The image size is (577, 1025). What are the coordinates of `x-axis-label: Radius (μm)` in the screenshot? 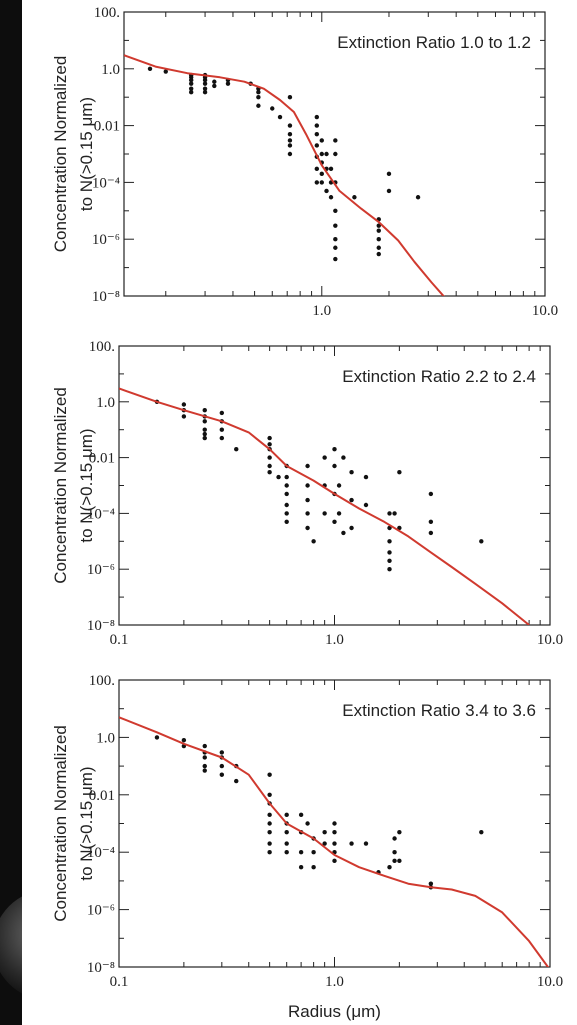 It's located at (334, 1011).